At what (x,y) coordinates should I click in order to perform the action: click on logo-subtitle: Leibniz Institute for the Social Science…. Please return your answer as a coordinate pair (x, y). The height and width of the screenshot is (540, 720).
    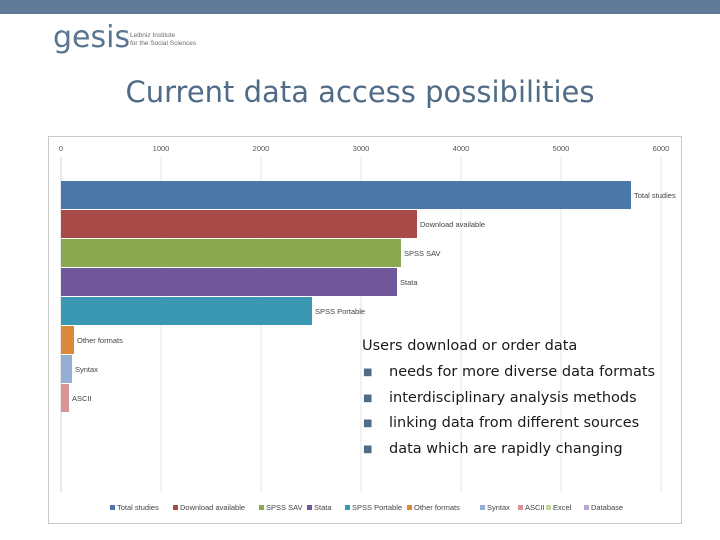
    Looking at the image, I should click on (175, 40).